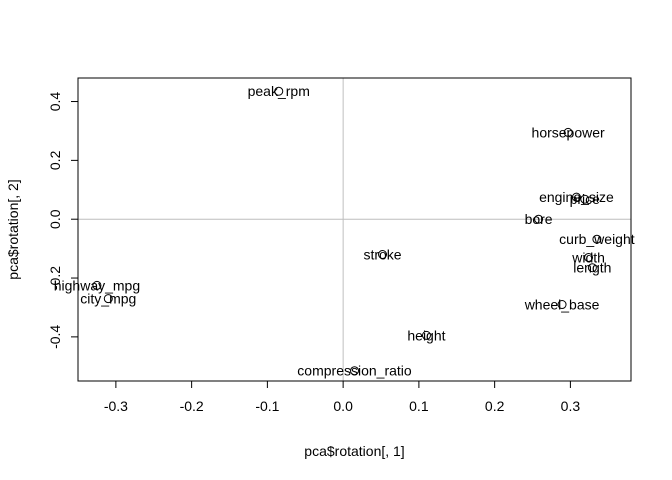 Image resolution: width=672 pixels, height=480 pixels. I want to click on x-tick-label: -0.3, so click(116, 406).